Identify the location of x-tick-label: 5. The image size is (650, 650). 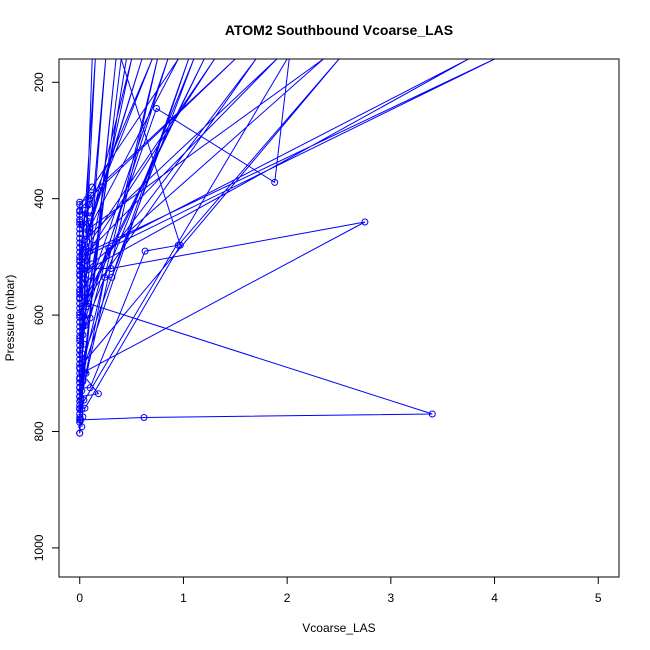
(598, 598).